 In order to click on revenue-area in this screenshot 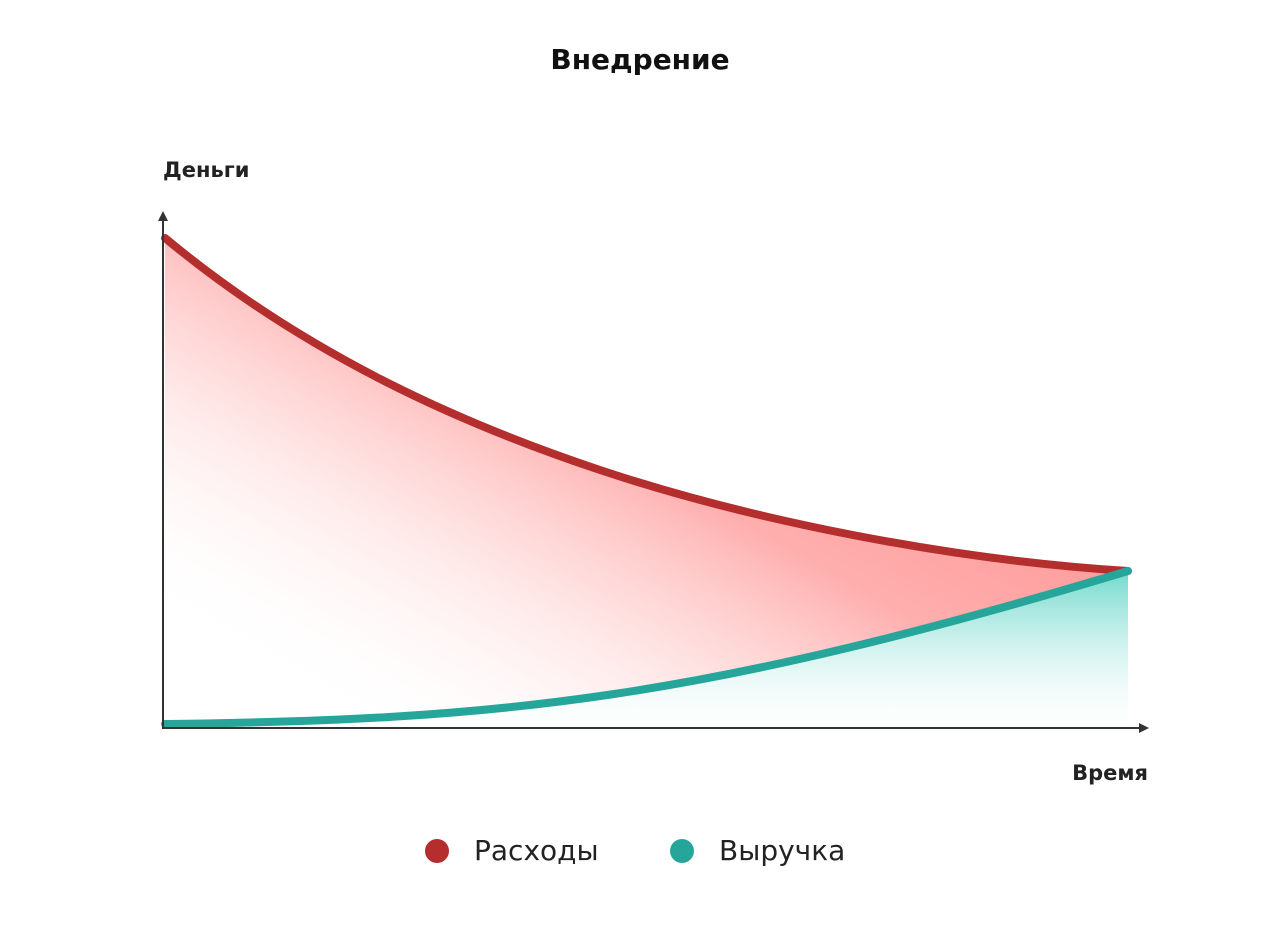, I will do `click(646, 649)`.